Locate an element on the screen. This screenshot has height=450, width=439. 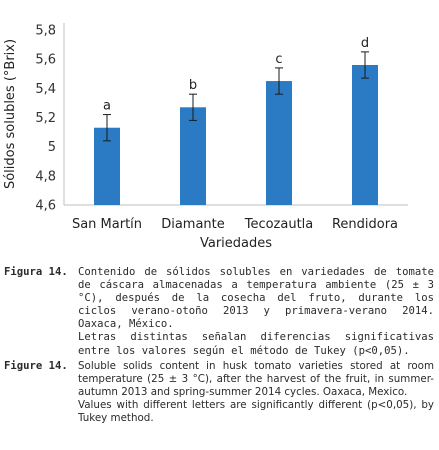
y-tick-label: 5,6 is located at coordinates (45, 60).